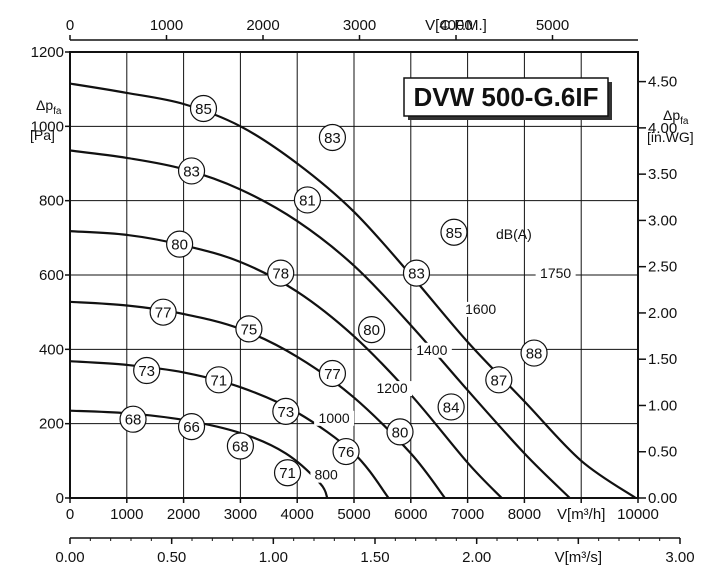 The width and height of the screenshot is (711, 583). I want to click on rpm-label-1750: 1750, so click(555, 273).